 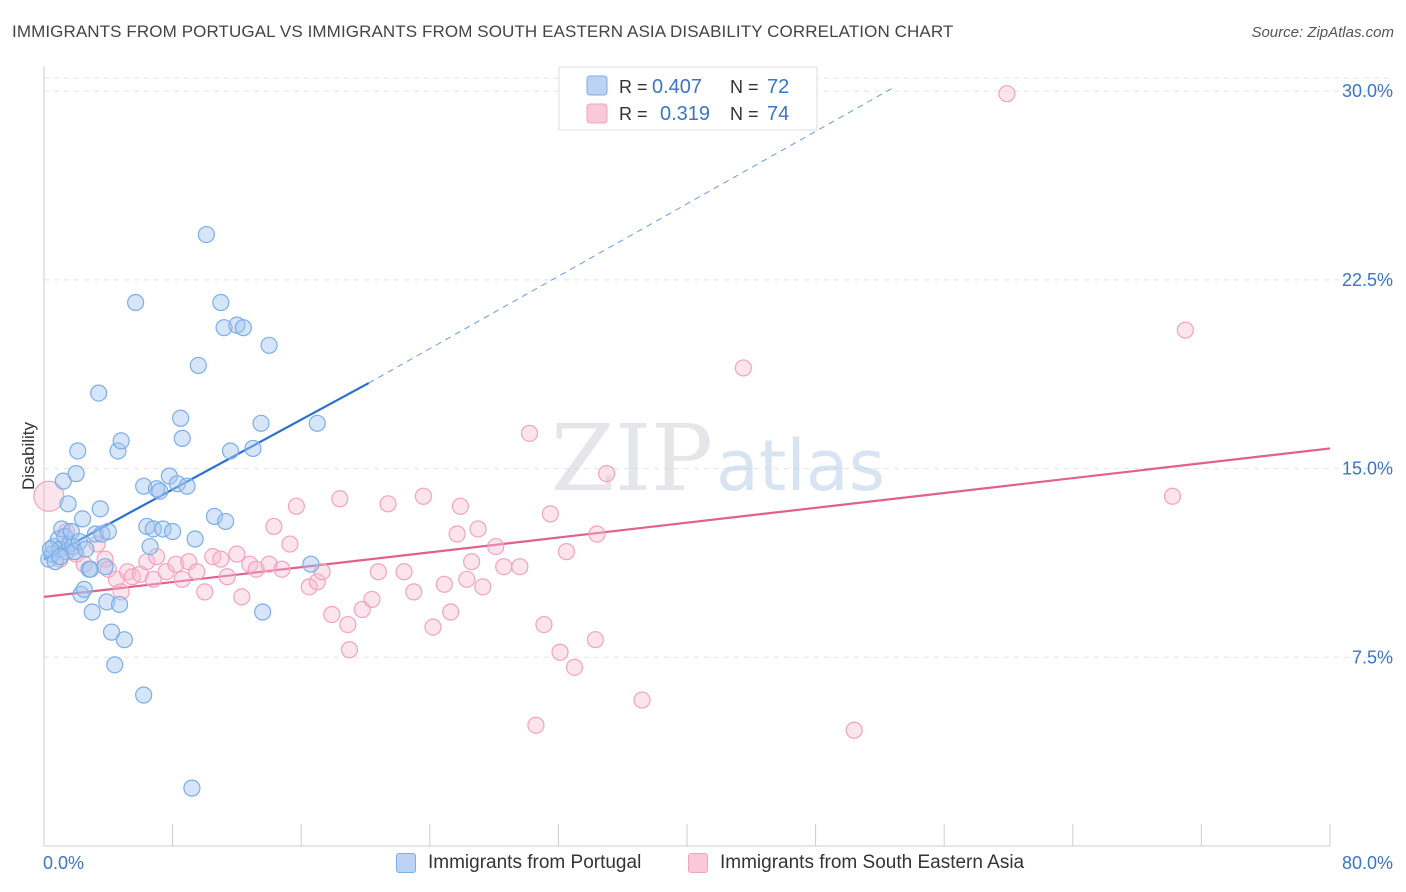 I want to click on y-tick-label: 7.5%, so click(x=1372, y=657).